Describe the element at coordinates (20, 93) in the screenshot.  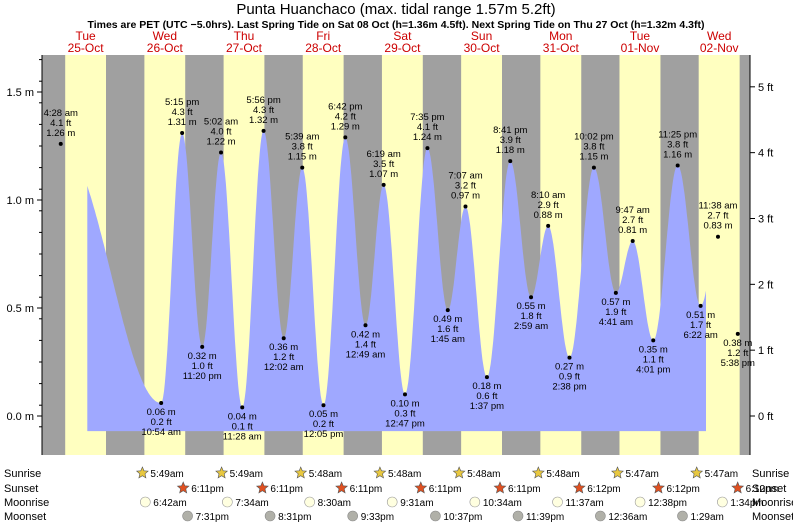
I see `y-tick-label-m: 1.5 m` at that location.